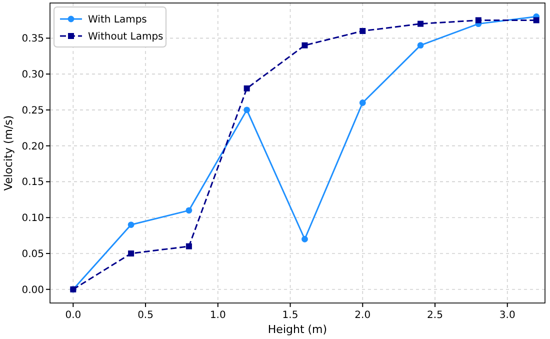 This screenshot has width=550, height=339. Describe the element at coordinates (33, 75) in the screenshot. I see `y-tick-label: 0.30` at that location.